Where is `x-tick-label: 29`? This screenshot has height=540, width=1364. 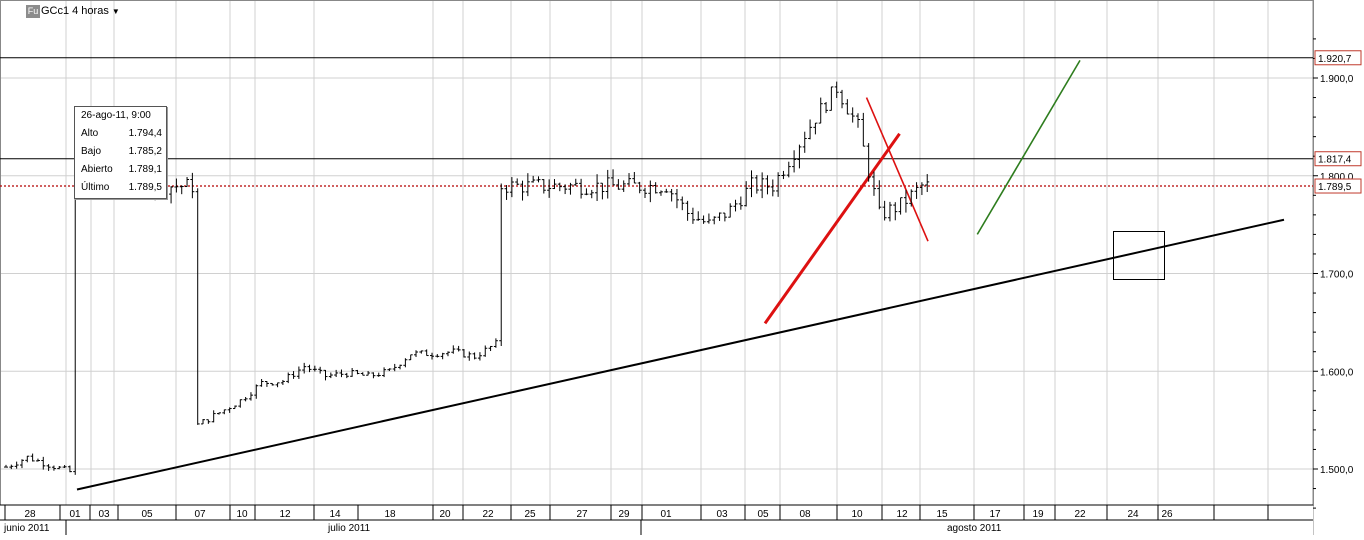
x-tick-label: 29 is located at coordinates (624, 514).